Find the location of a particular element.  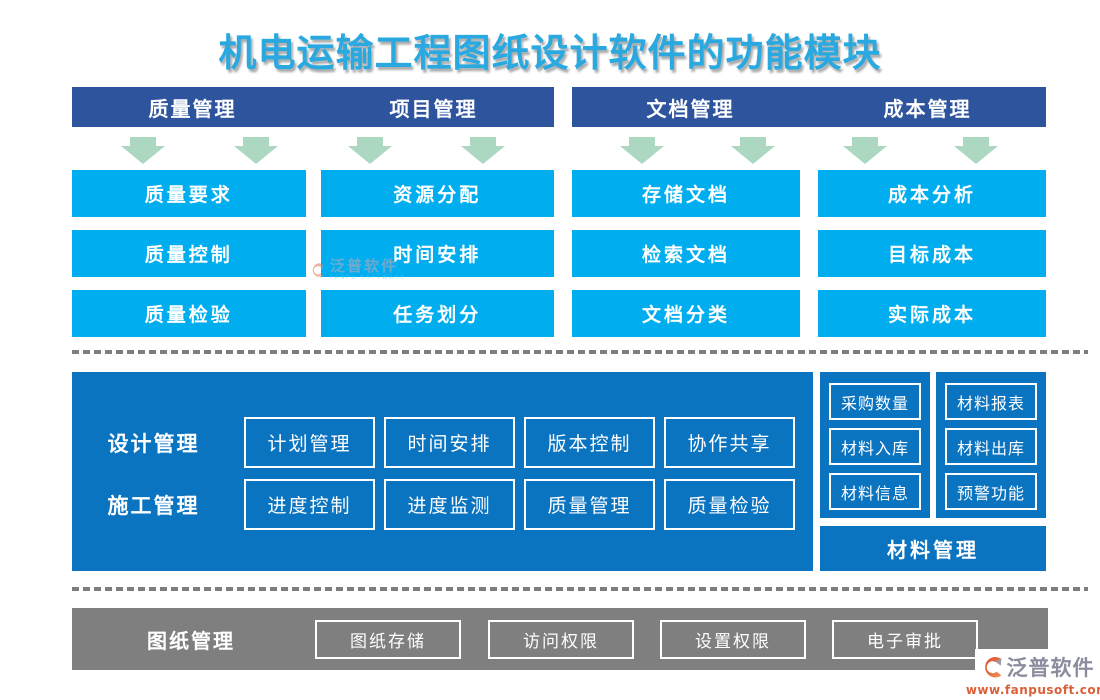

panel-box: 时间安排 is located at coordinates (449, 442).